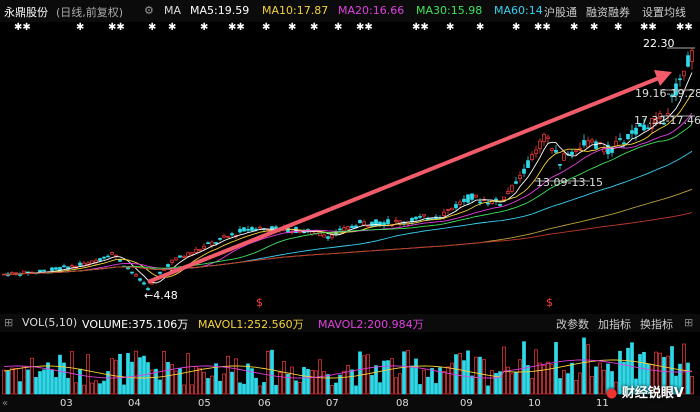 The image size is (700, 412). What do you see at coordinates (664, 12) in the screenshot?
I see `tab-set-ma: 设置均线` at bounding box center [664, 12].